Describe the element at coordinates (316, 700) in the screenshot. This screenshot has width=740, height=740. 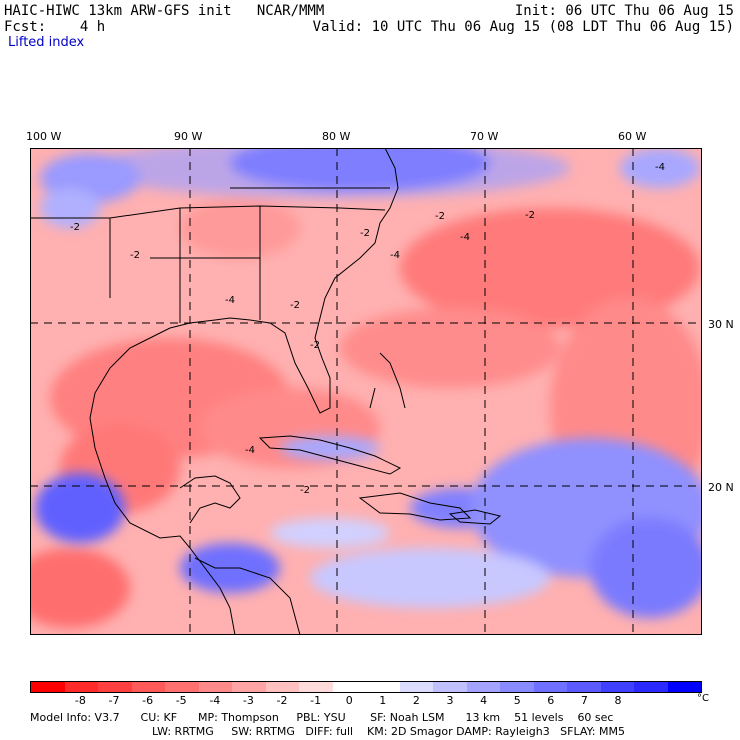
I see `colorbar-tick-label: -1` at that location.